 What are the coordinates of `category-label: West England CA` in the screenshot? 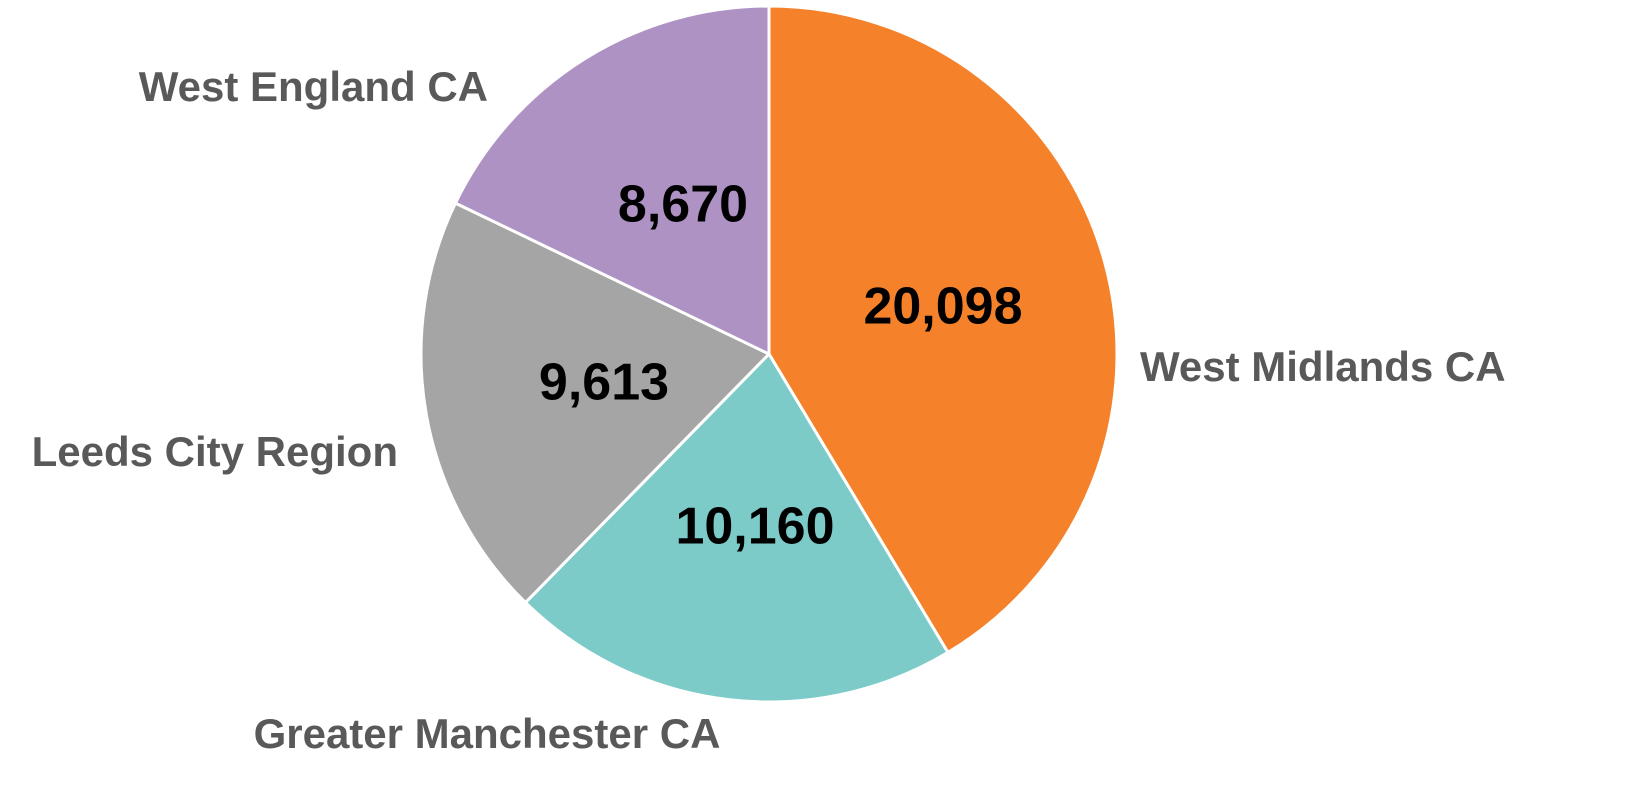 It's located at (313, 86).